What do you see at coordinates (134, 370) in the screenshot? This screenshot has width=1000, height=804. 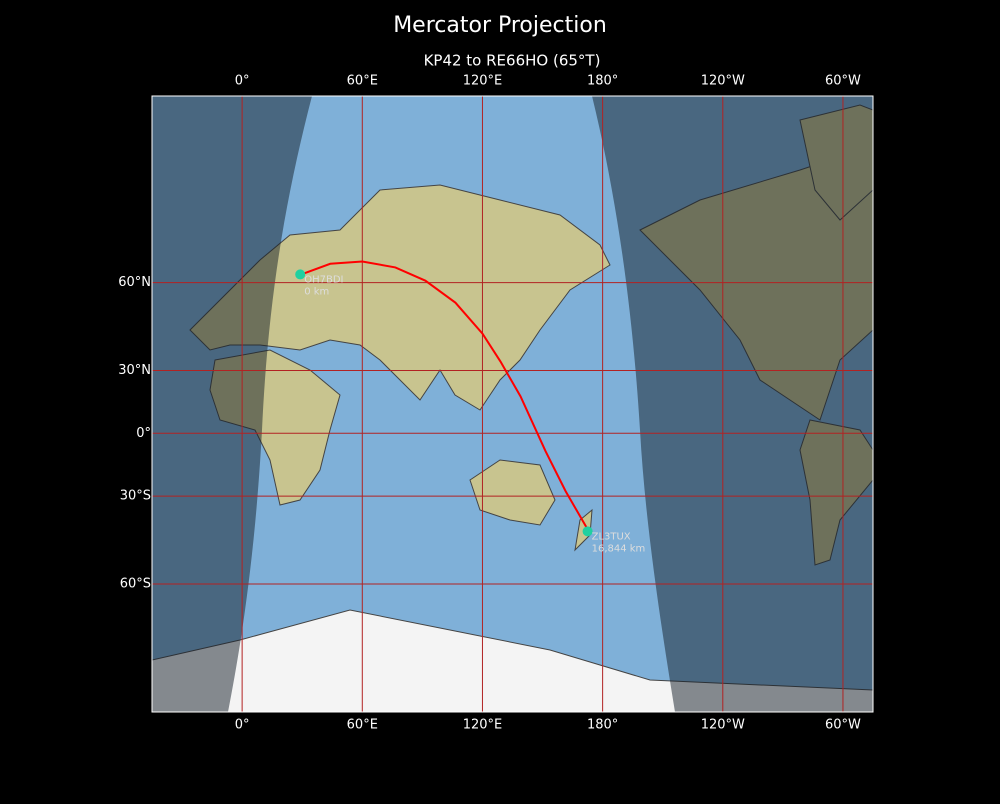 I see `lat-label: 30°N` at bounding box center [134, 370].